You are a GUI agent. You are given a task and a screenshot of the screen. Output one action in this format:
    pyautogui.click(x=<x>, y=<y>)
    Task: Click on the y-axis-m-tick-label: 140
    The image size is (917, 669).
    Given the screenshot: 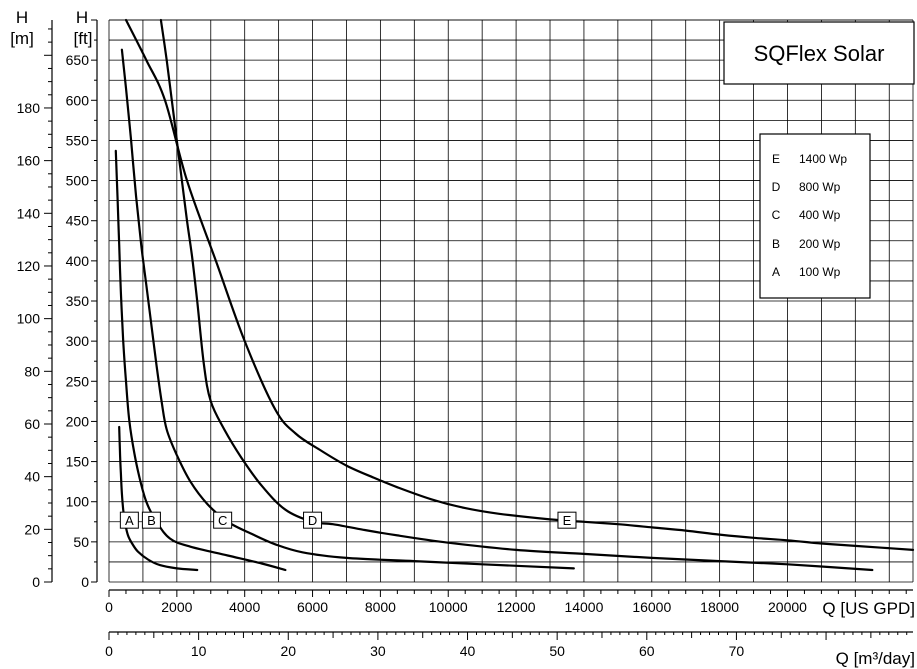 What is the action you would take?
    pyautogui.click(x=29, y=213)
    